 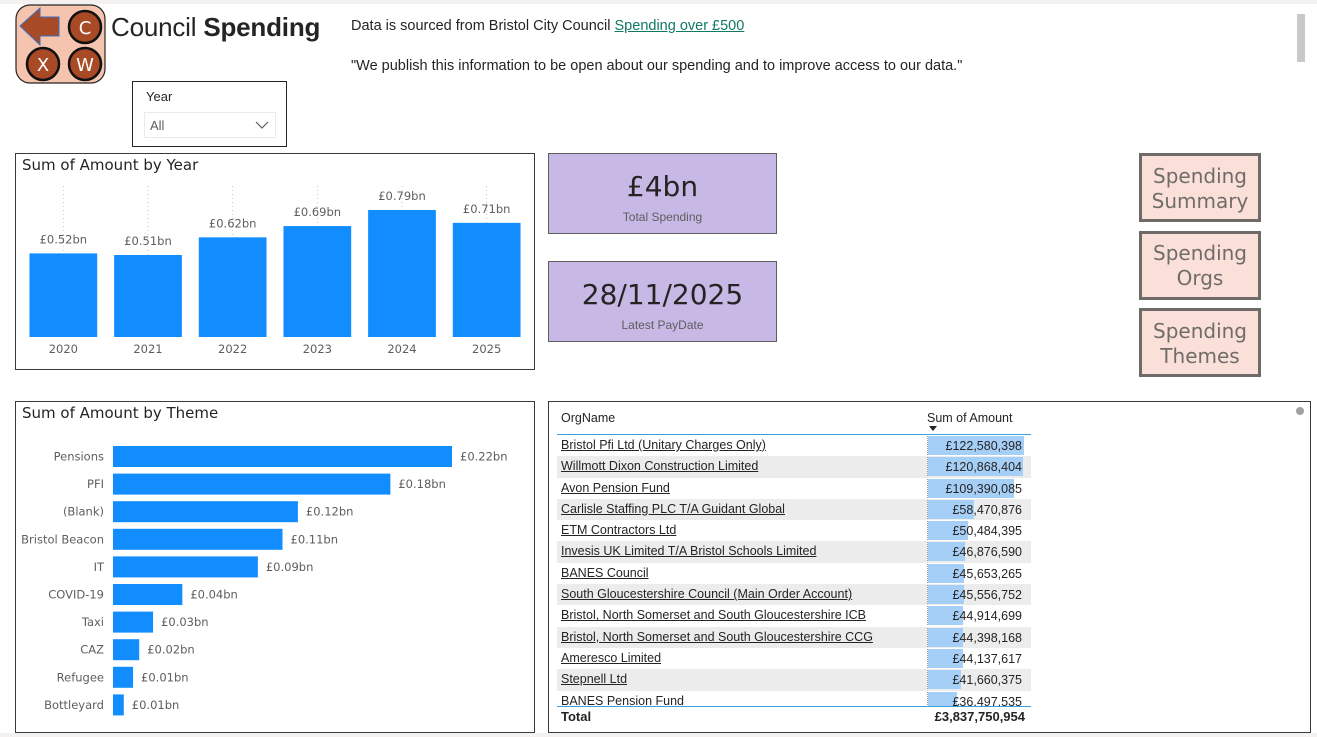 What do you see at coordinates (979, 716) in the screenshot?
I see `total-amount: £3,837,750,954` at bounding box center [979, 716].